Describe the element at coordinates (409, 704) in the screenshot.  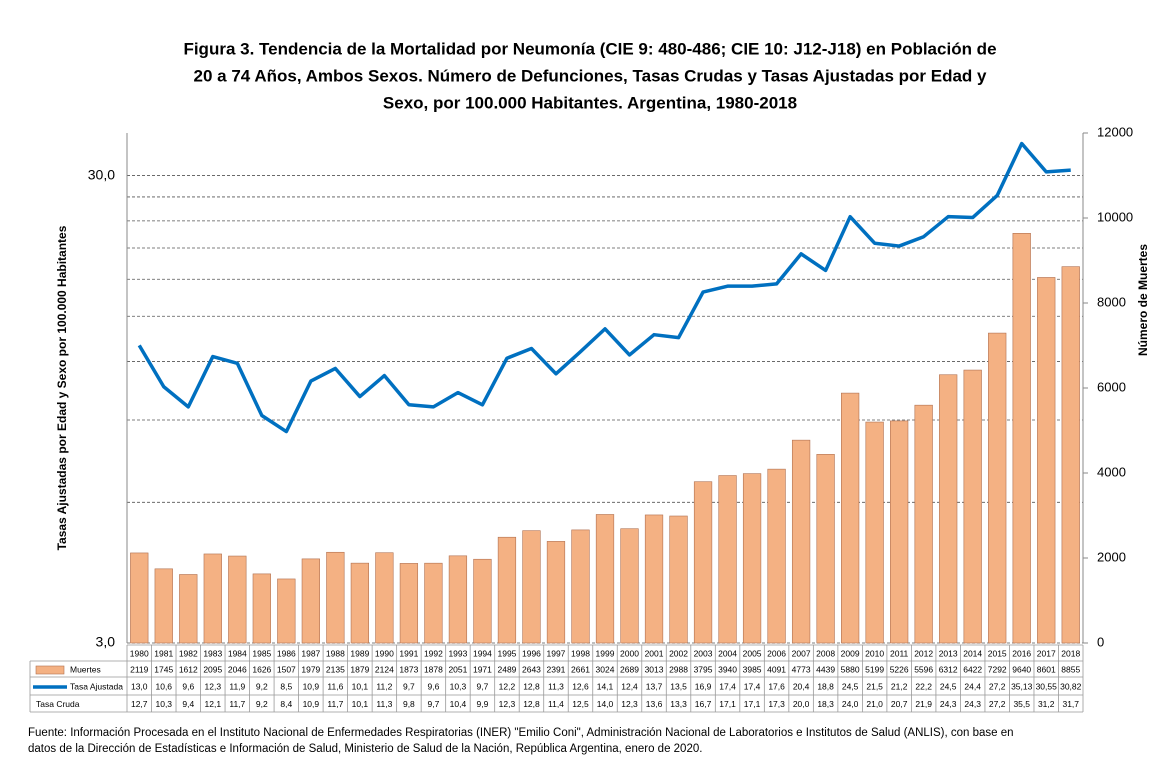
I see `table-cell: 9,8` at that location.